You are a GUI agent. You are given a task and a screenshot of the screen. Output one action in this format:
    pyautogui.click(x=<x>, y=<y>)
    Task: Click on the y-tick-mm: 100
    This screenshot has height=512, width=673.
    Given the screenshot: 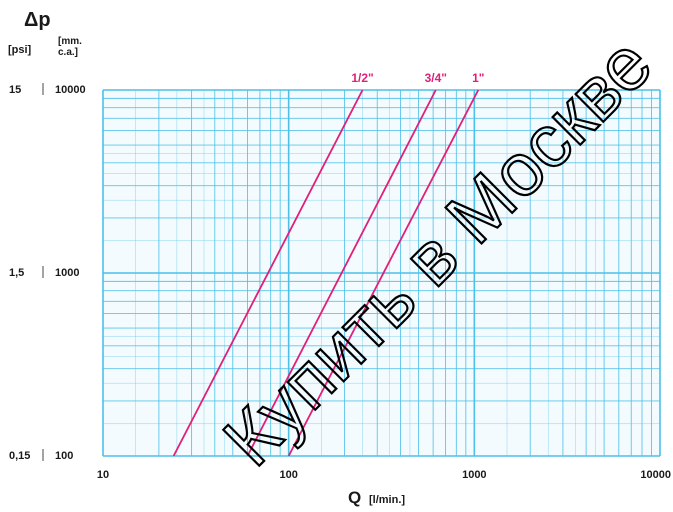 What is the action you would take?
    pyautogui.click(x=64, y=456)
    